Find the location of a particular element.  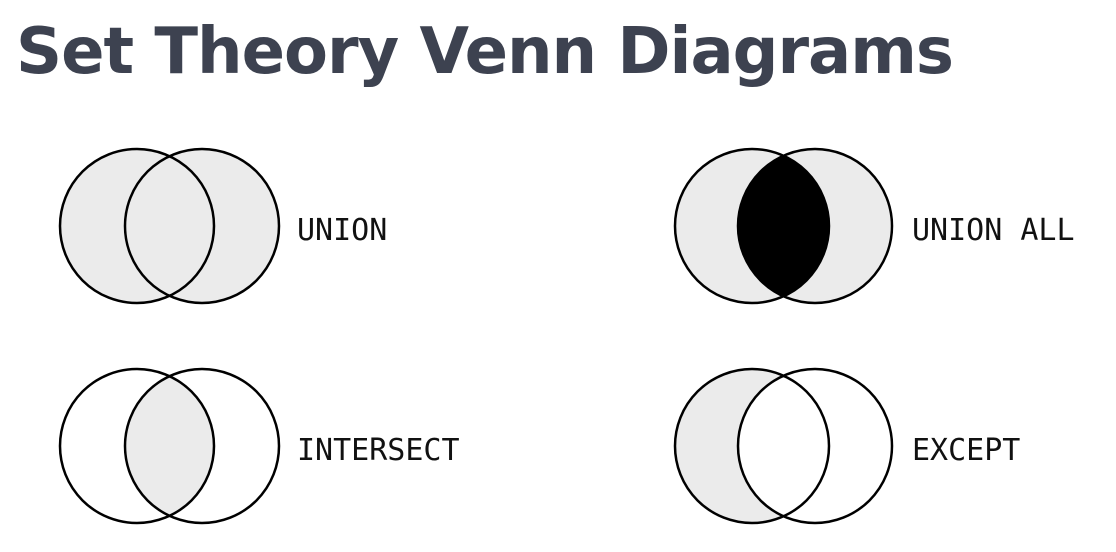

venn-label-union: UNION is located at coordinates (342, 230).